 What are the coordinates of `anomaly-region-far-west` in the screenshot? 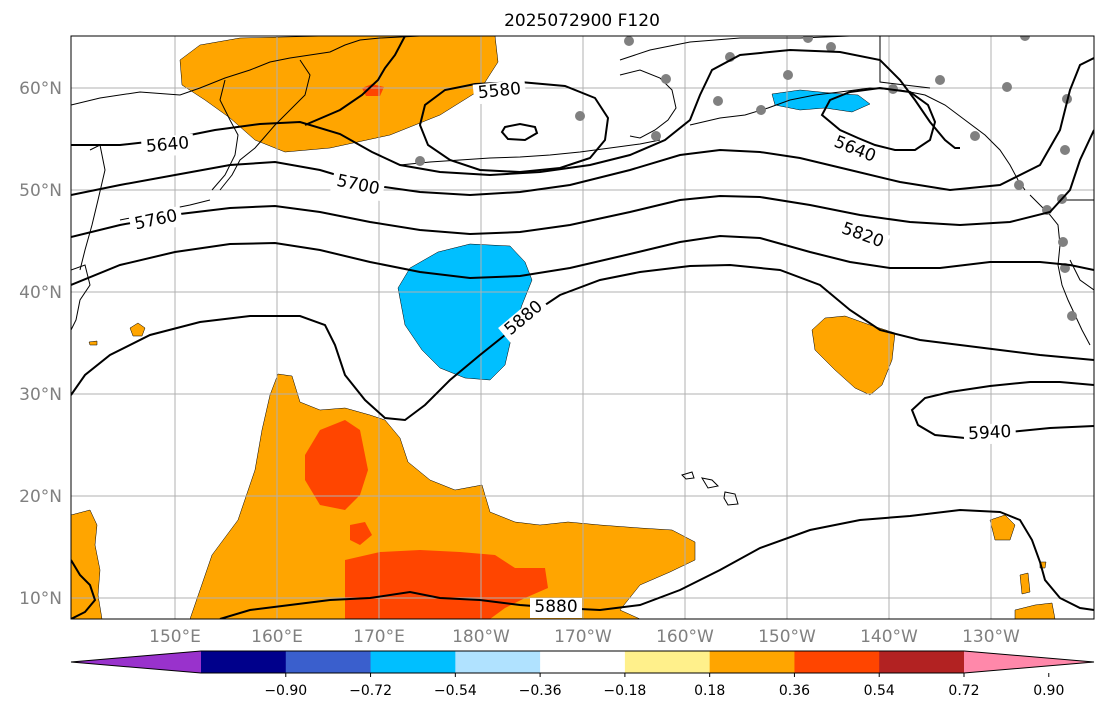 It's located at (87, 564).